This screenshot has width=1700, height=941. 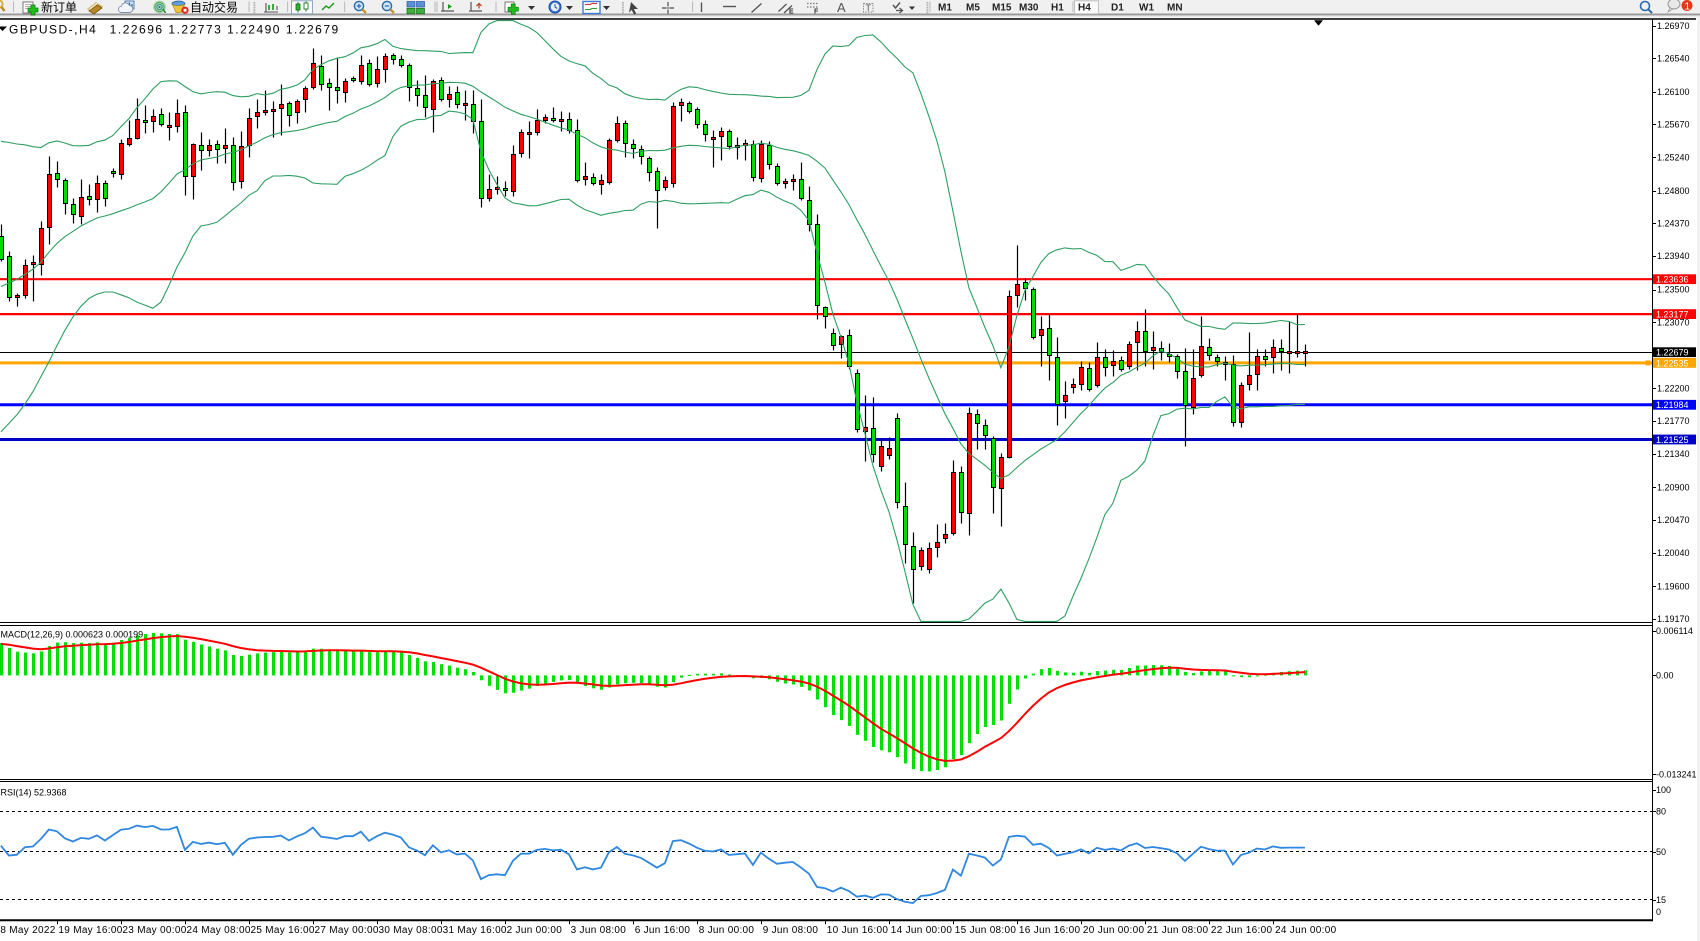 What do you see at coordinates (1673, 125) in the screenshot?
I see `svg-text: 1.25670` at bounding box center [1673, 125].